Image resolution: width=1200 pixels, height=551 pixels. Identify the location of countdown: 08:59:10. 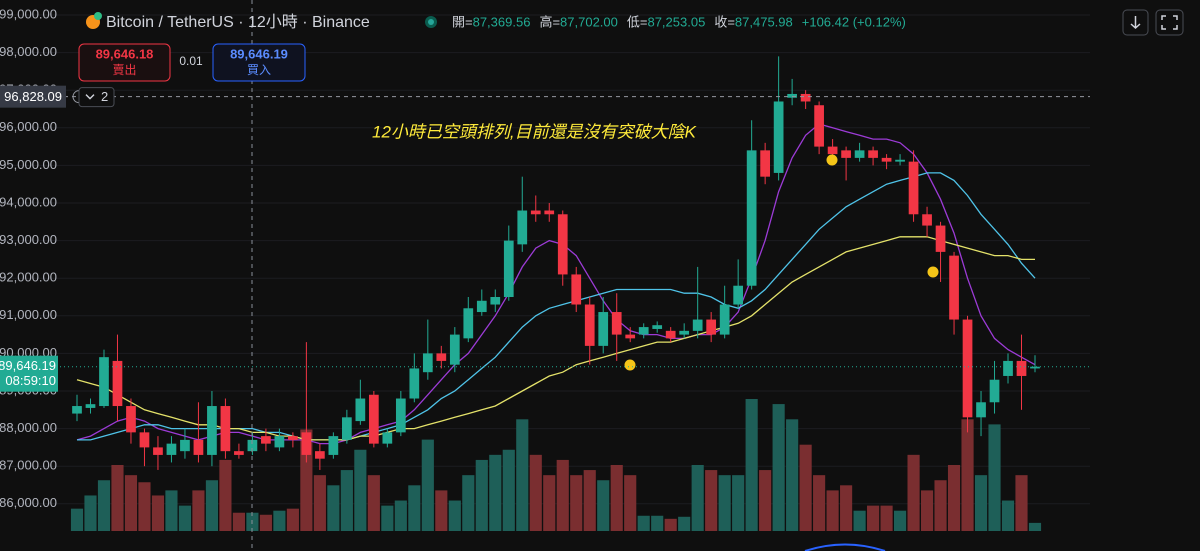
(30, 380).